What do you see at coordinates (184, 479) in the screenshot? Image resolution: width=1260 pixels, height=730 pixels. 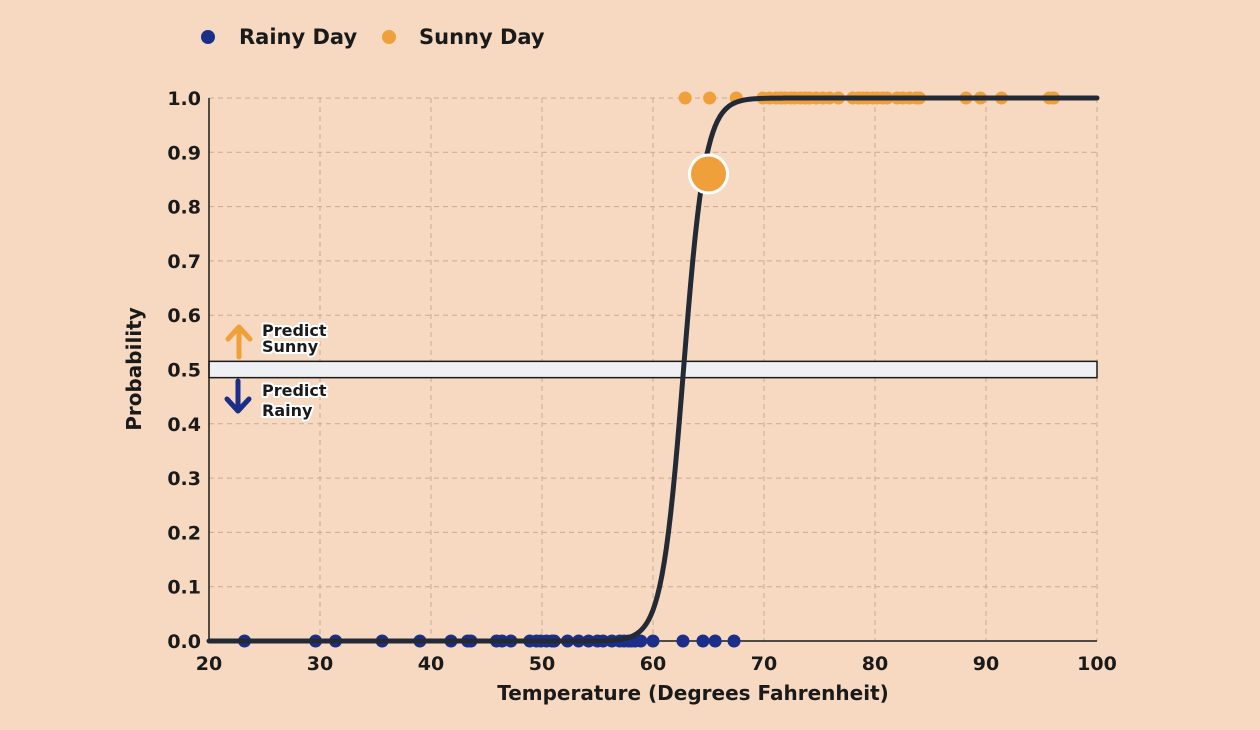 I see `y-tick-label: 0.3` at bounding box center [184, 479].